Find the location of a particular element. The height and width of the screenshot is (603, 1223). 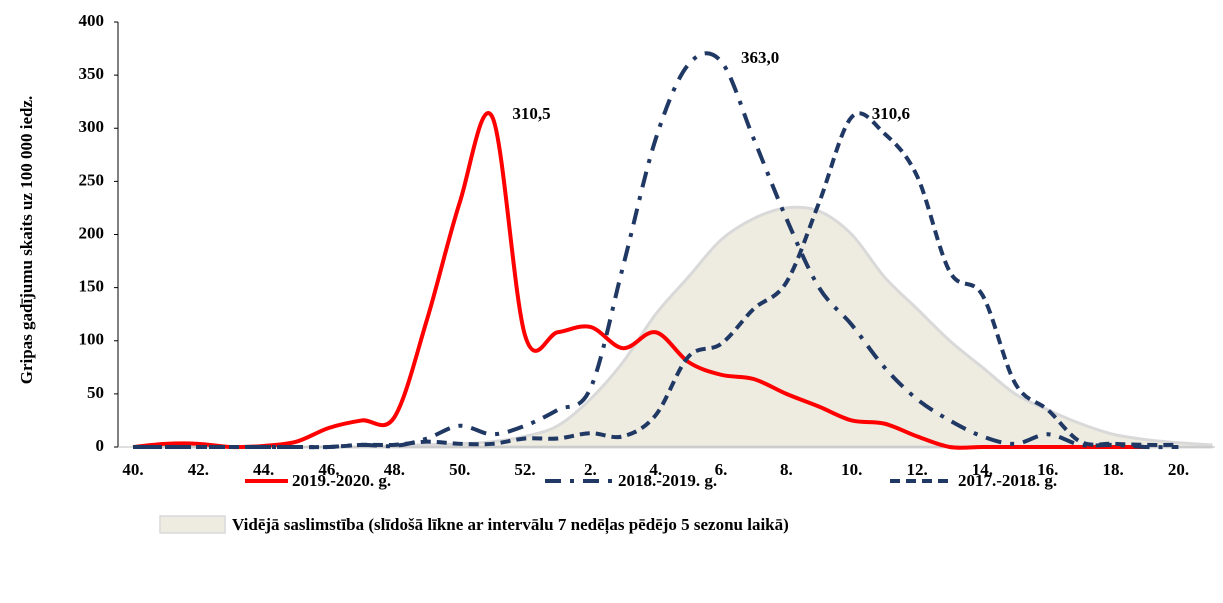

legend-swatch is located at coordinates (192, 524).